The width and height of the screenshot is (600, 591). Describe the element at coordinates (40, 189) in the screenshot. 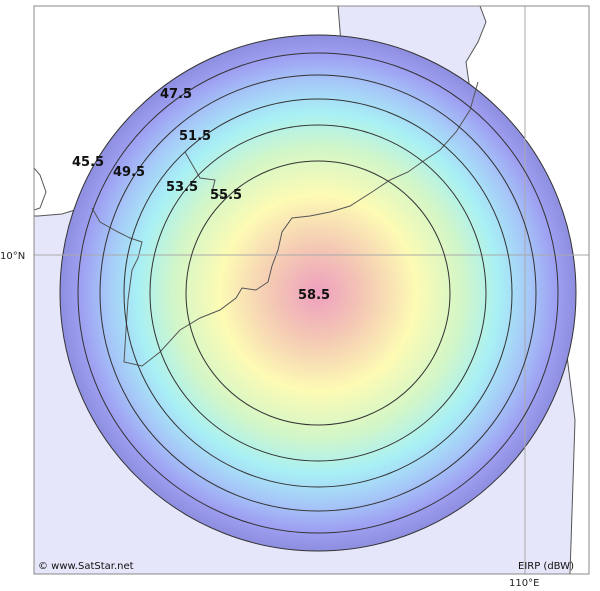

I see `land-west-cape` at that location.